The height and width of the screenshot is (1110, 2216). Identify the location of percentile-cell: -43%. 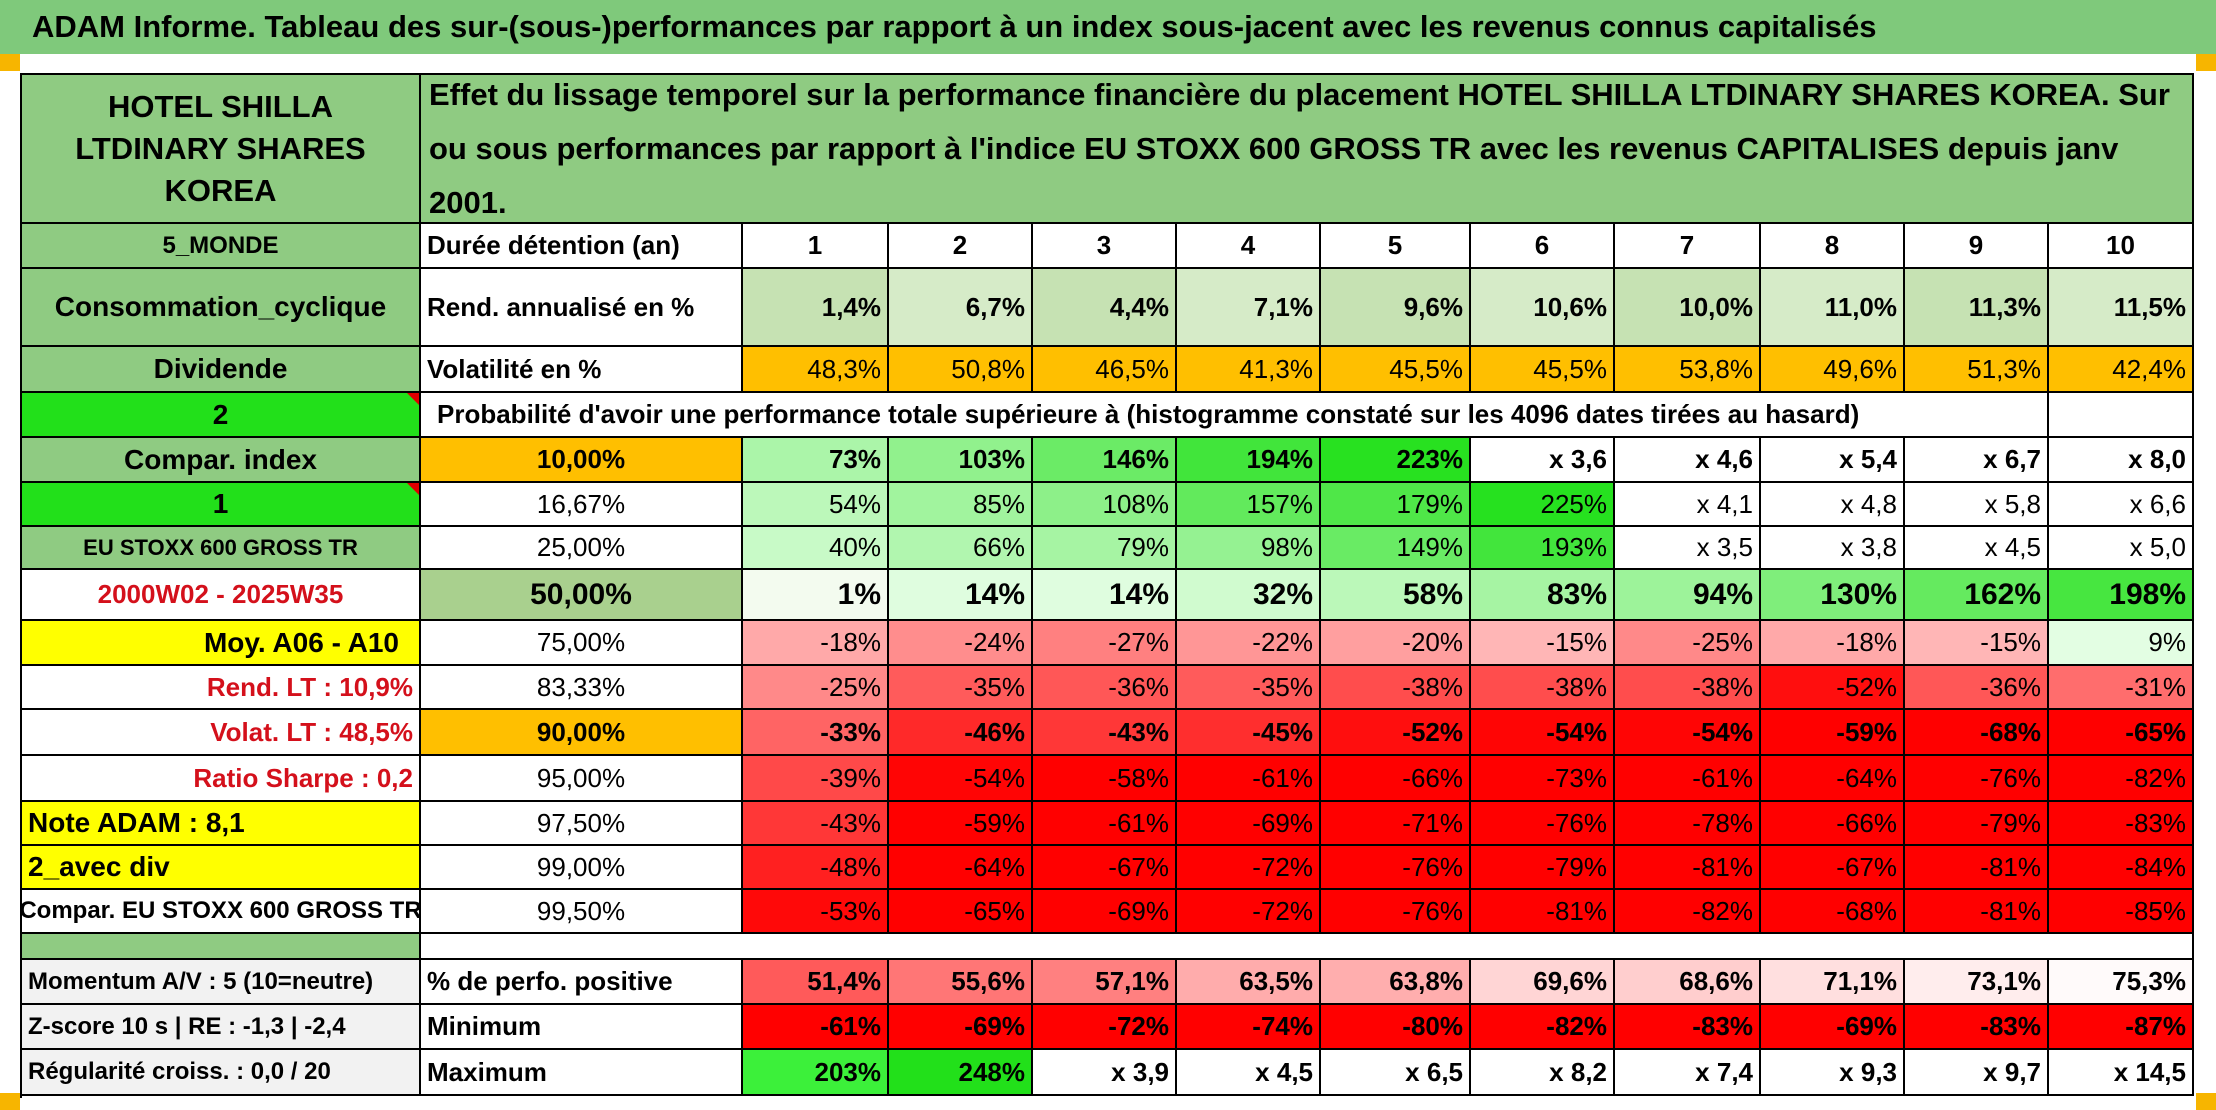
(816, 824).